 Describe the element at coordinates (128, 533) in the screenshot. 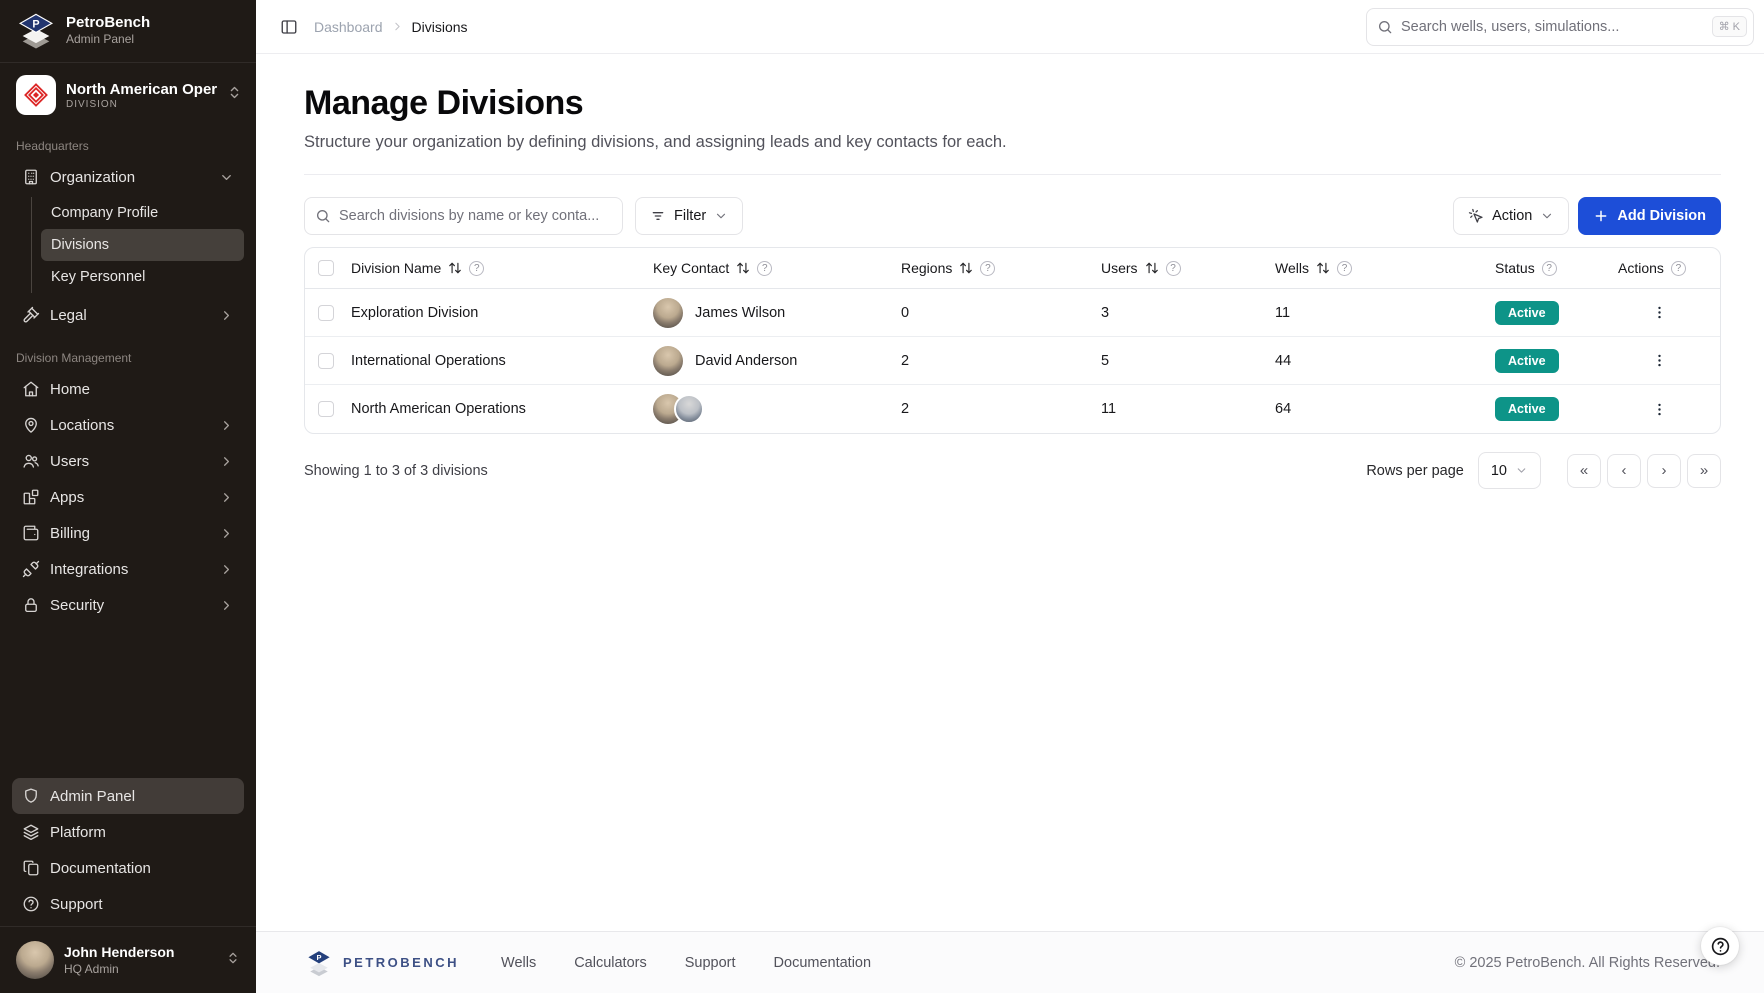

I see `sidebar-item-billing: Billing` at that location.